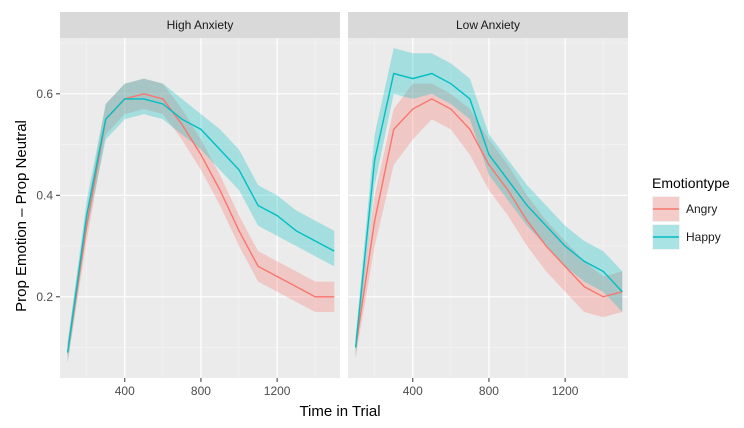 Image resolution: width=744 pixels, height=428 pixels. What do you see at coordinates (44, 94) in the screenshot?
I see `y-tick-label: 0.6` at bounding box center [44, 94].